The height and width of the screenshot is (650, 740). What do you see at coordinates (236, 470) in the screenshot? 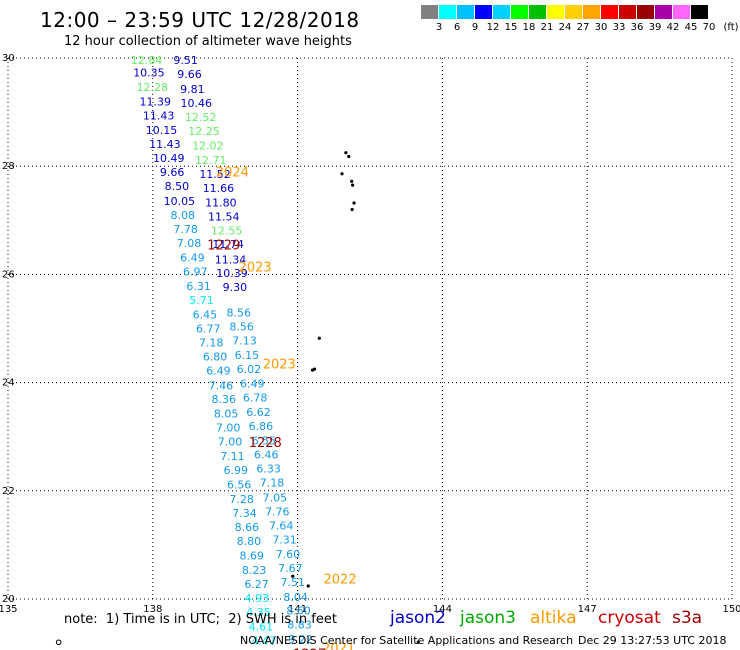
I see `wave-height-value: 6.99` at bounding box center [236, 470].